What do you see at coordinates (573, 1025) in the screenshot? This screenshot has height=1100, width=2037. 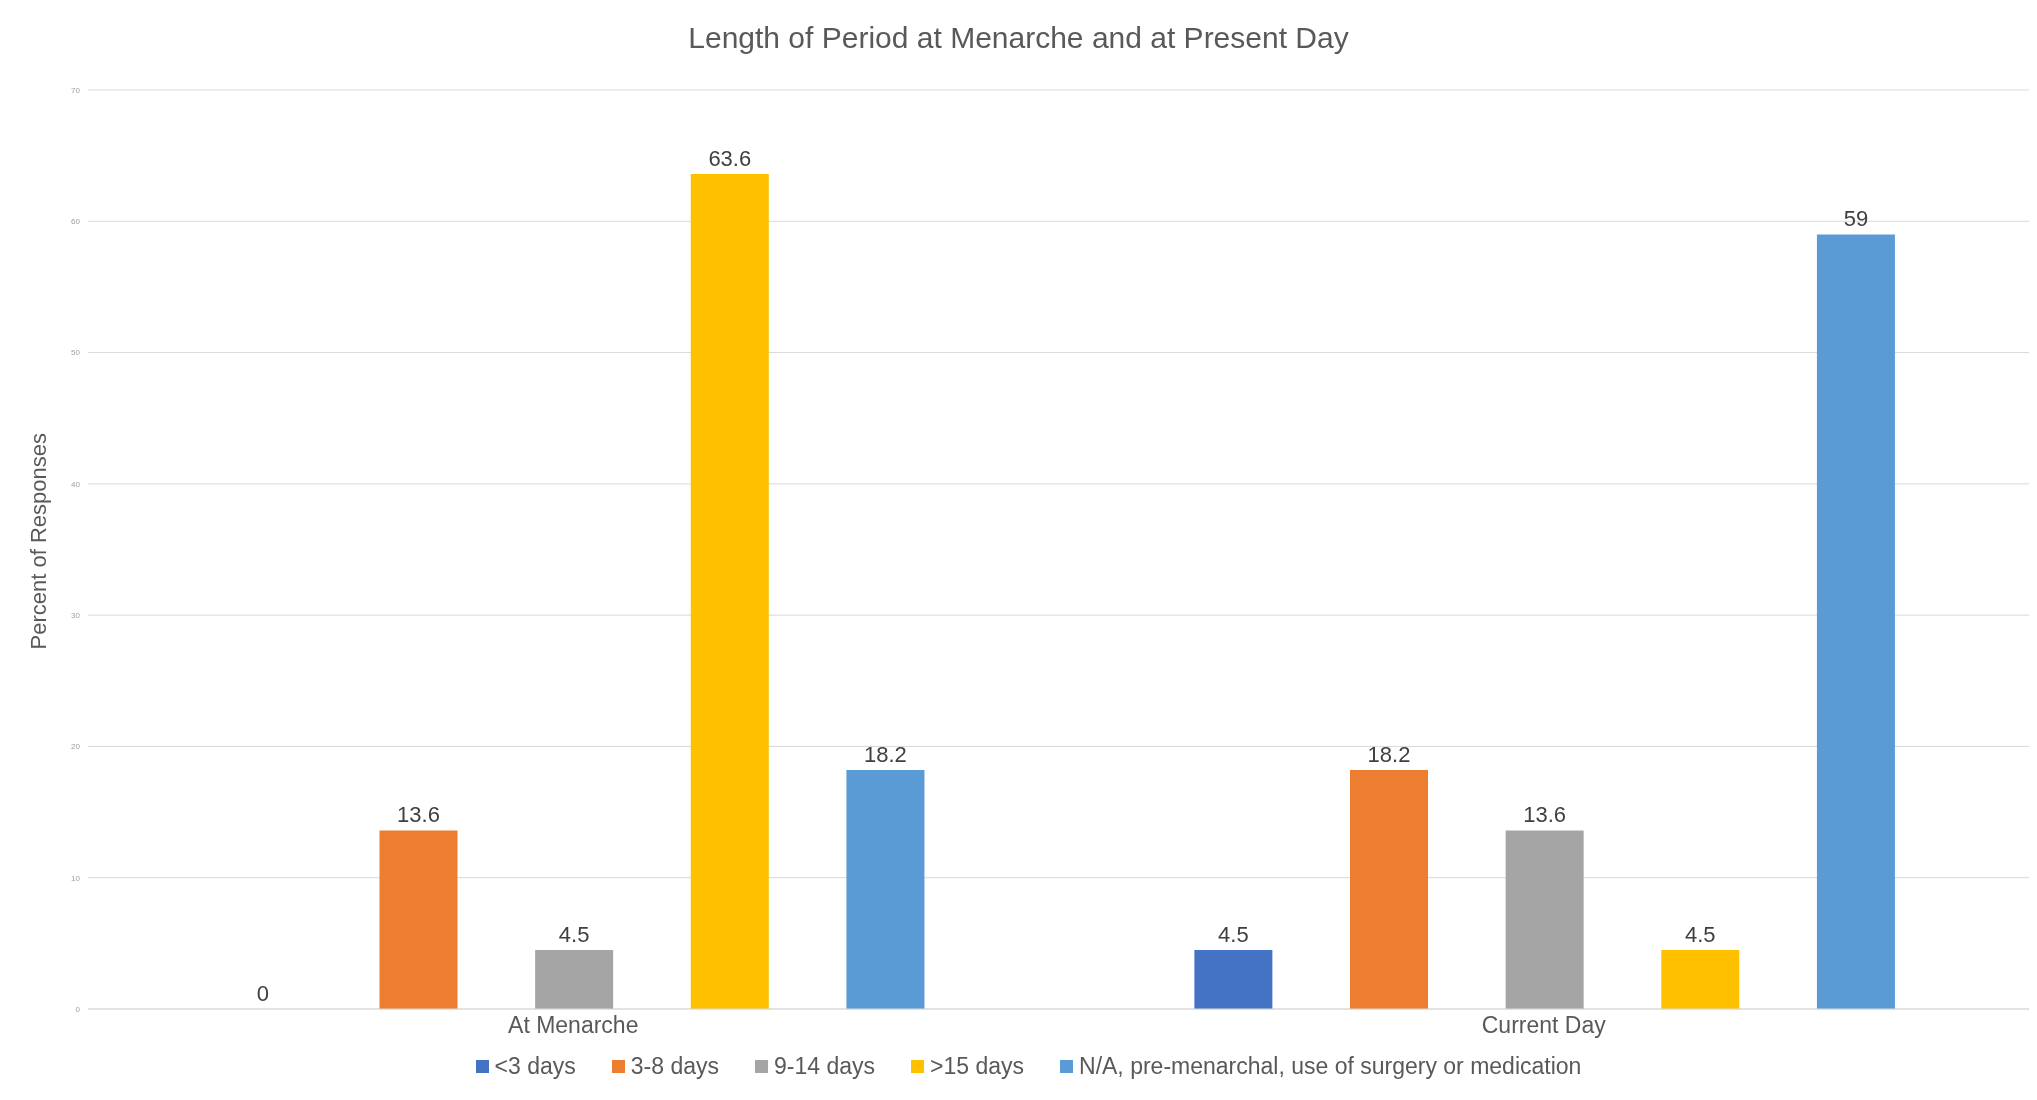 I see `x-tick-label: At Menarche` at bounding box center [573, 1025].